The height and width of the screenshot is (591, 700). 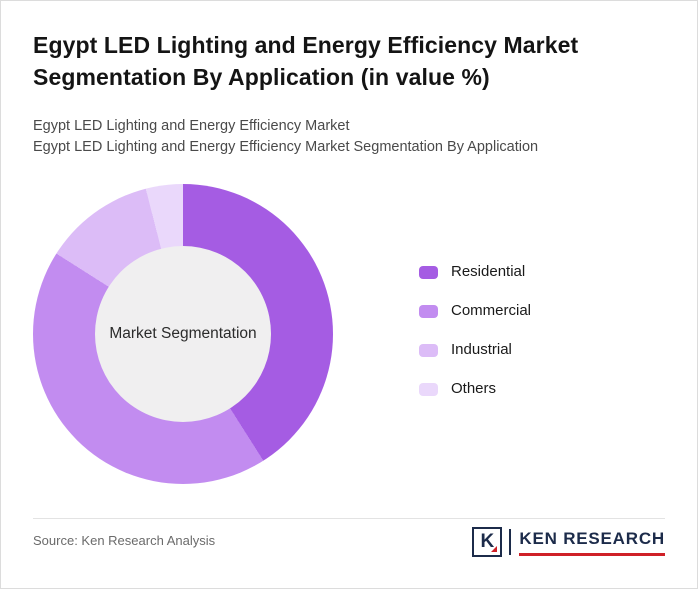 I want to click on footer-divider, so click(x=349, y=518).